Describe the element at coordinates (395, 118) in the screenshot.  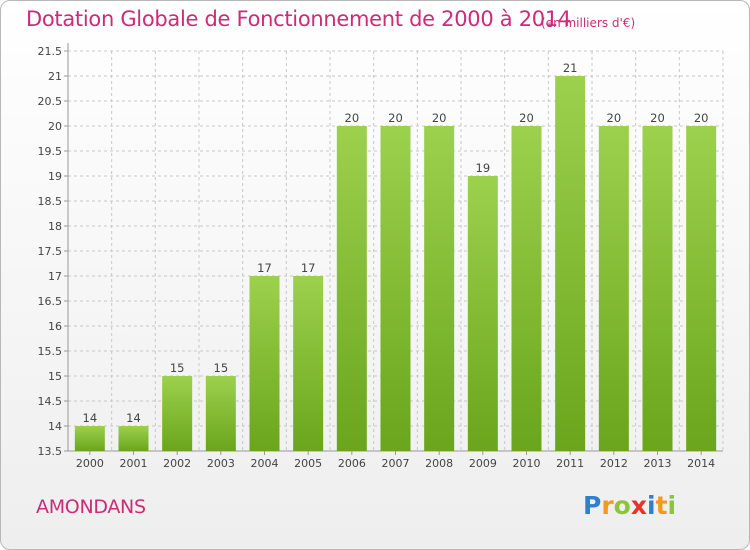
I see `data-label-2007: 20` at that location.